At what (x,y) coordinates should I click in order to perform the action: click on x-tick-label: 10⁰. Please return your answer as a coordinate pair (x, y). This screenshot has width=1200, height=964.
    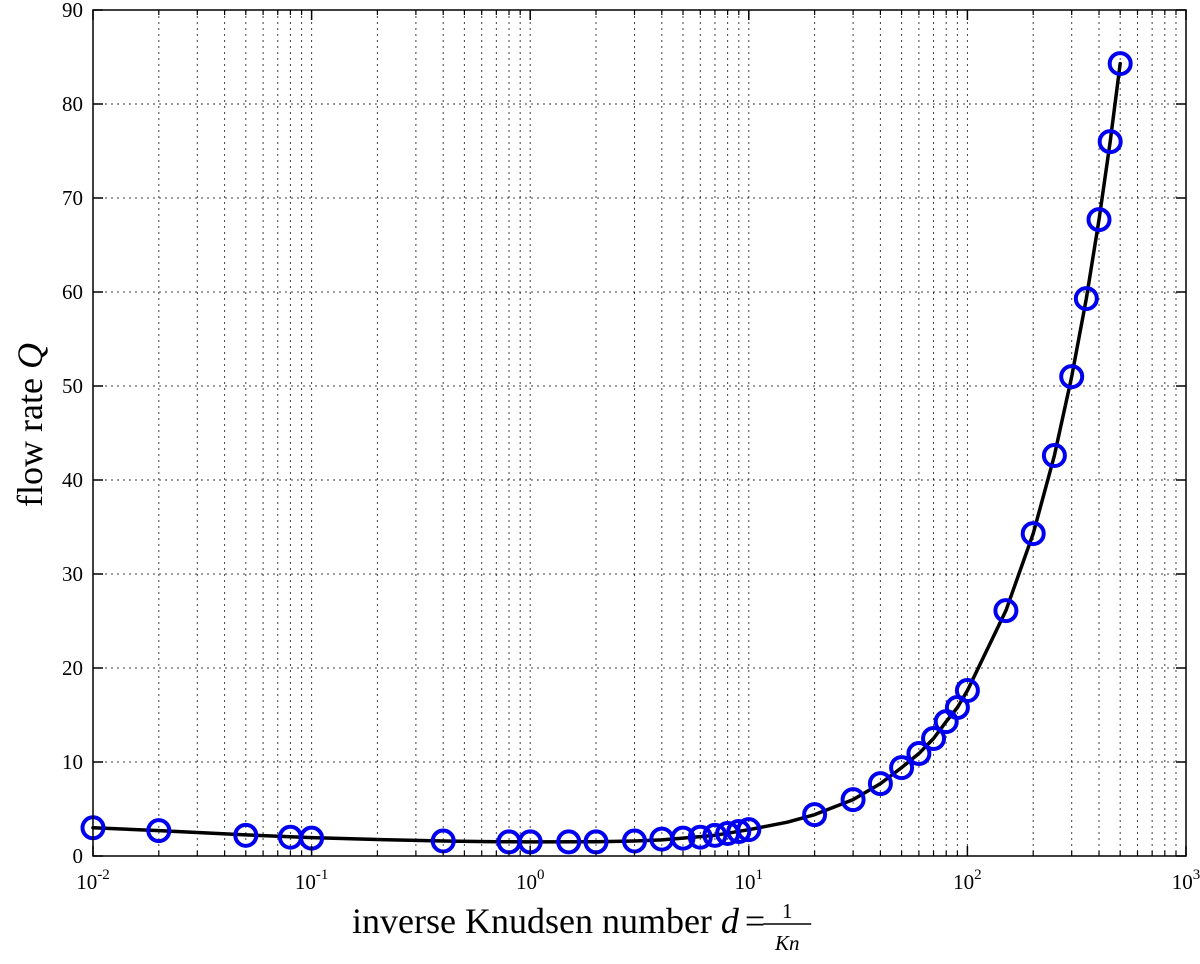
    Looking at the image, I should click on (530, 880).